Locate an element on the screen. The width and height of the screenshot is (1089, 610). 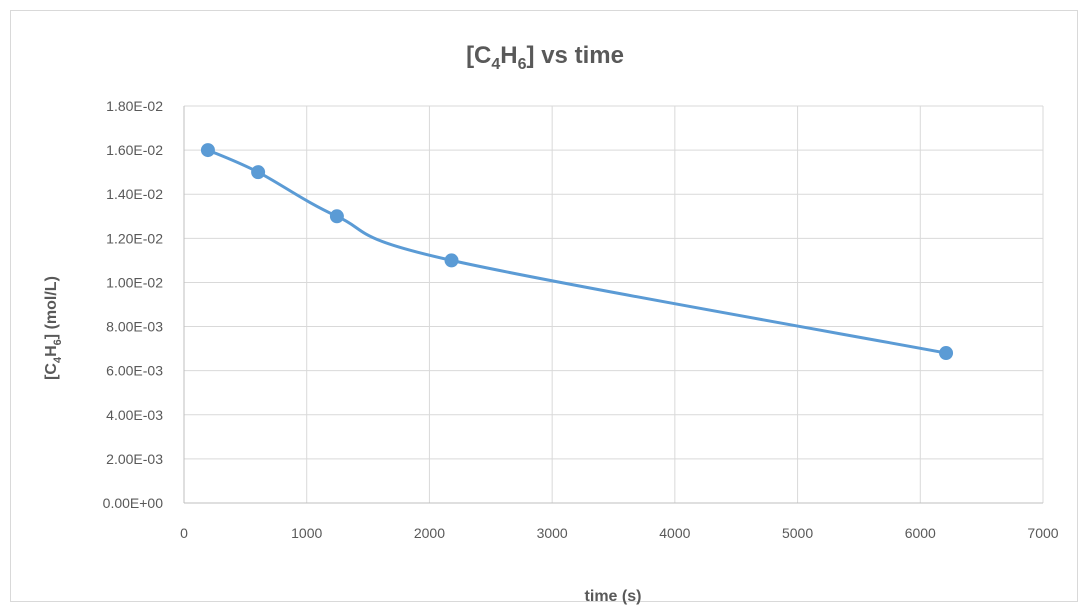
y-tick-label: 0.00E+00 is located at coordinates (133, 503).